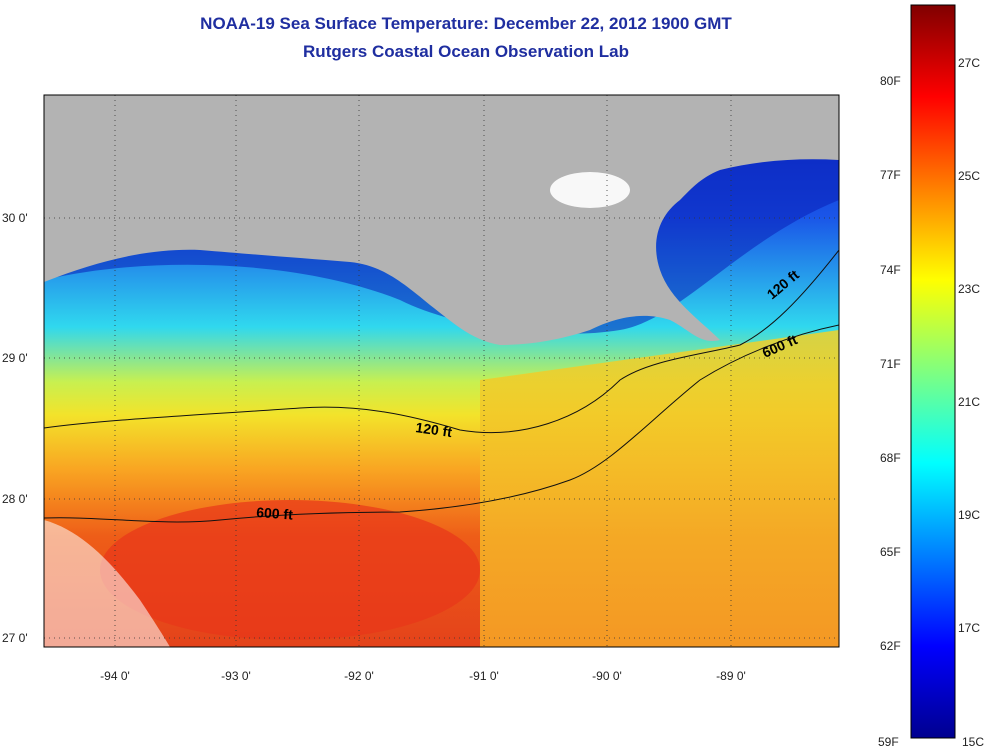 This screenshot has width=992, height=754. I want to click on colorbar-f-68: 68F, so click(890, 458).